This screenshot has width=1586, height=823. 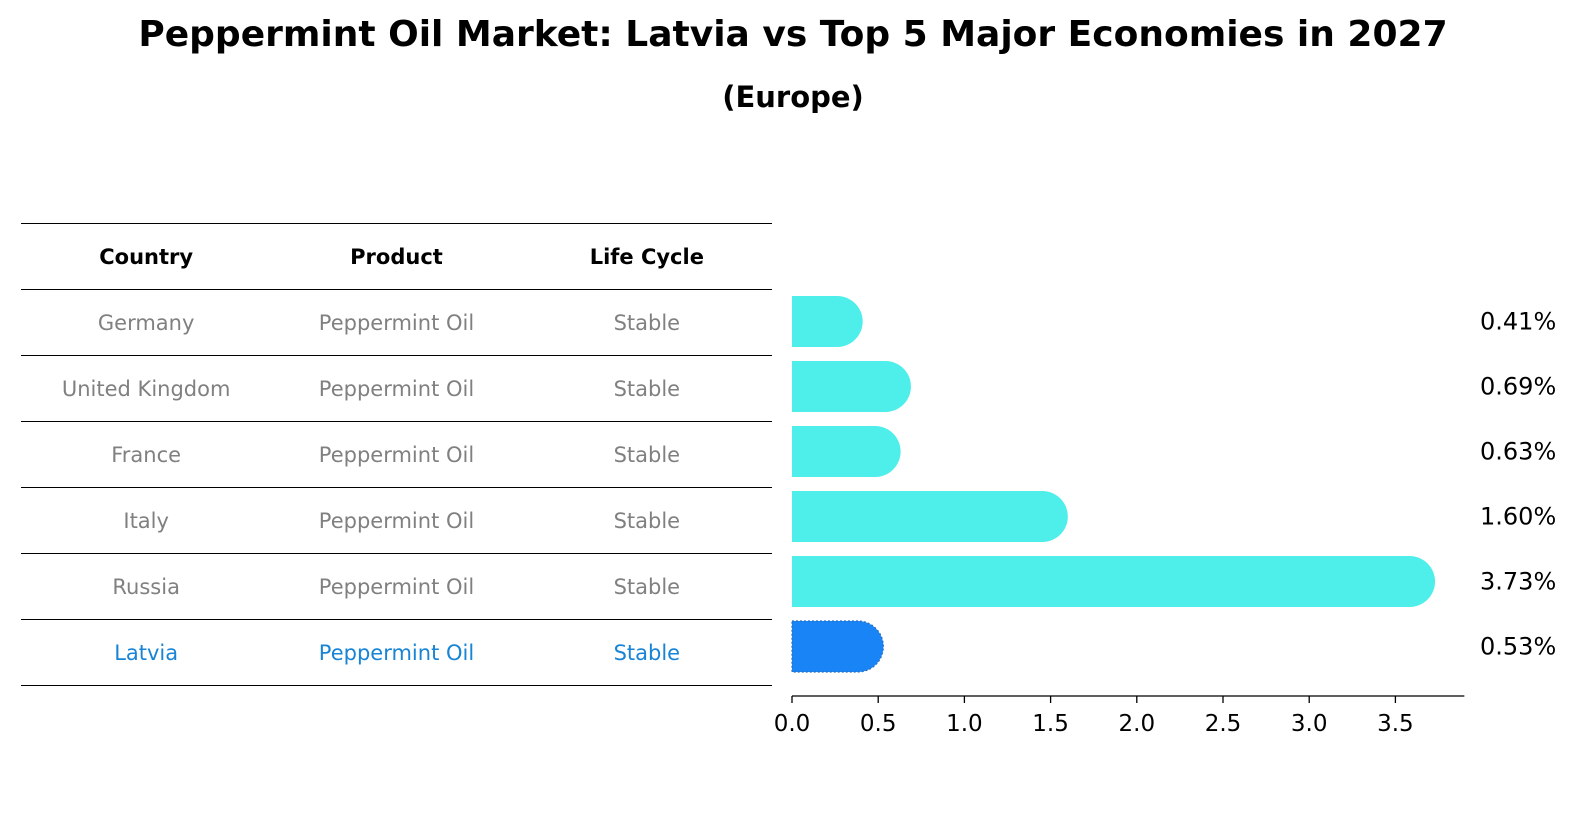 I want to click on bar-russia, so click(x=1114, y=581).